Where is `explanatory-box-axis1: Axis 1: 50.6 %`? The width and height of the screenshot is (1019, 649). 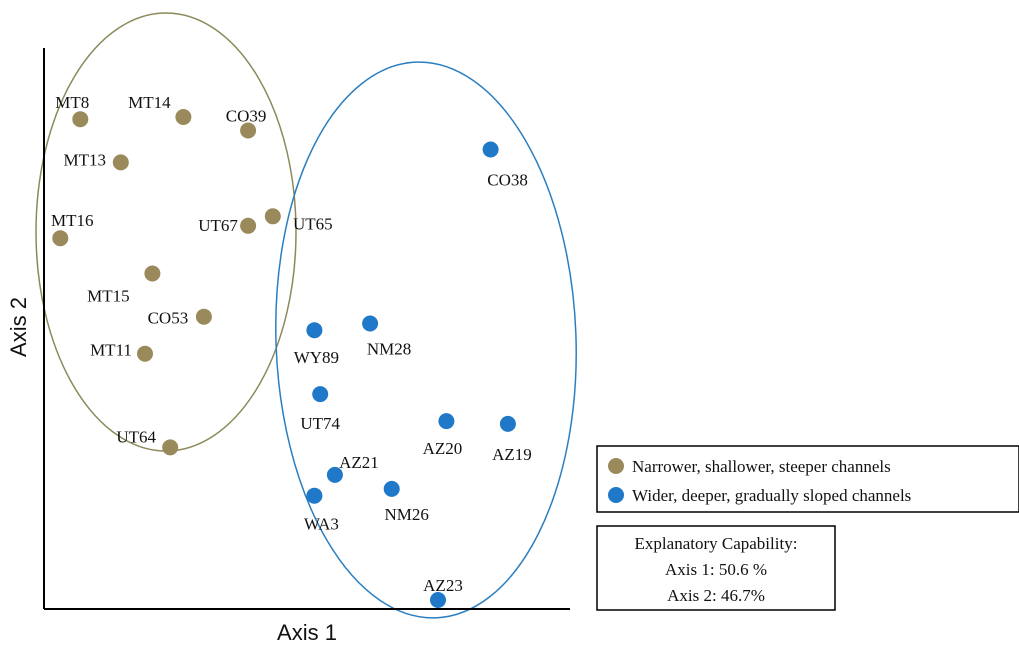
explanatory-box-axis1: Axis 1: 50.6 % is located at coordinates (716, 569).